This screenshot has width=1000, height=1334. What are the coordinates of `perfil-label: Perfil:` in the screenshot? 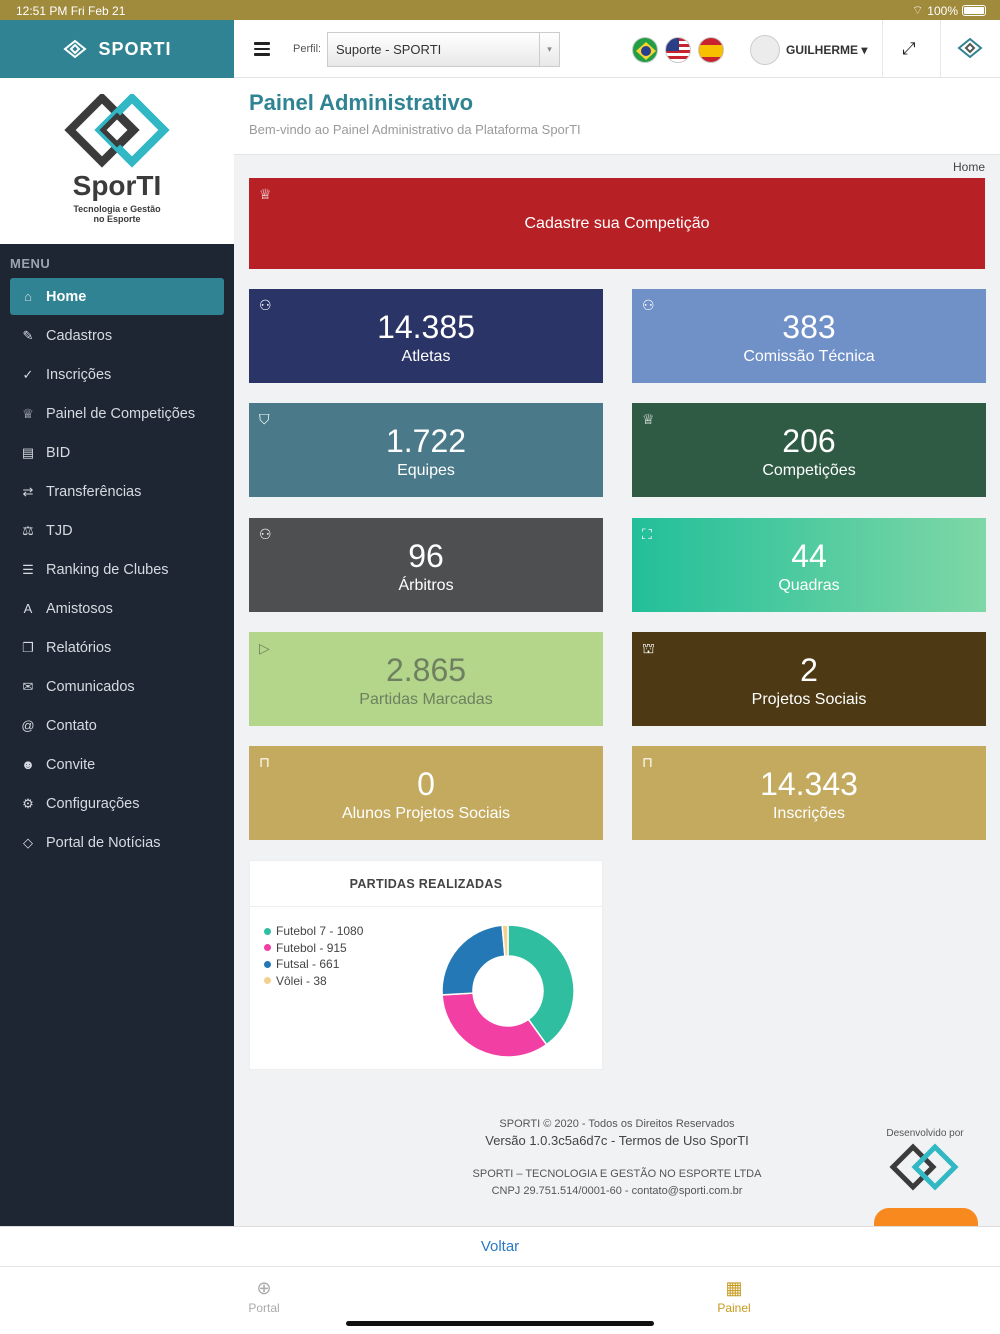 It's located at (307, 49).